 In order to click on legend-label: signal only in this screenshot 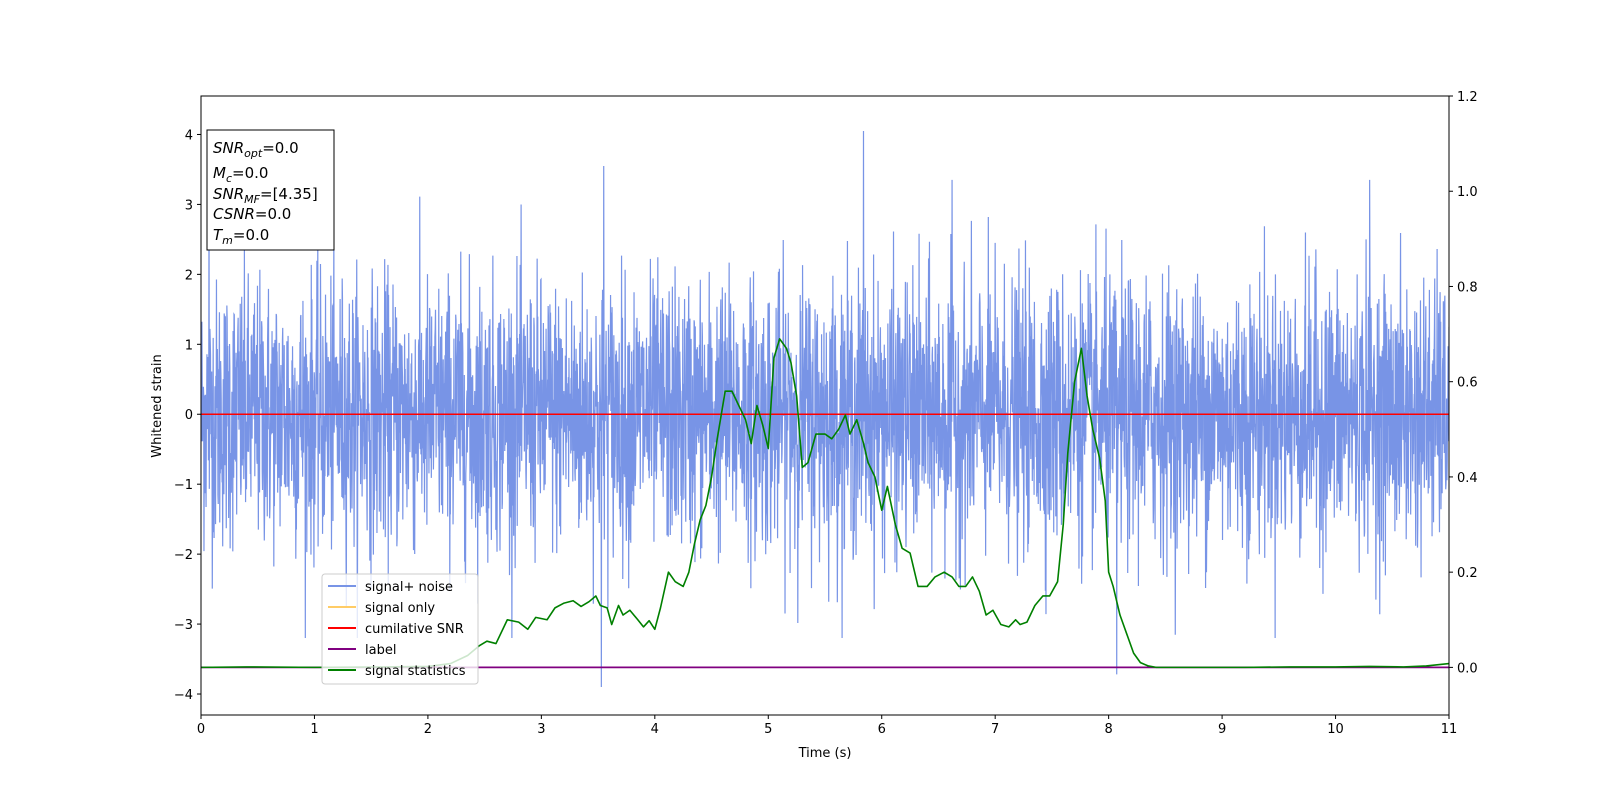, I will do `click(400, 608)`.